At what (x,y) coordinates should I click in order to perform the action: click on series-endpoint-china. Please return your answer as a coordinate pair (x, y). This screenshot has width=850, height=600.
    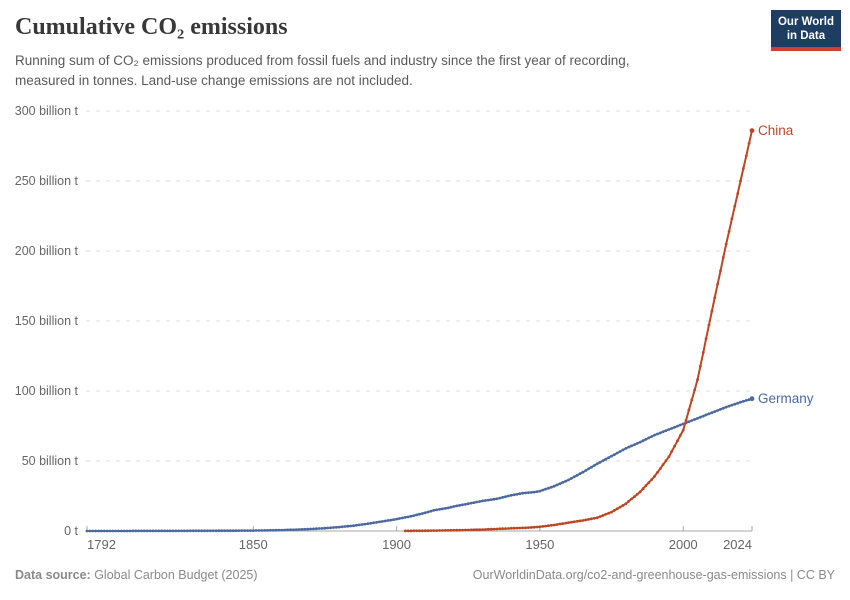
    Looking at the image, I should click on (752, 131).